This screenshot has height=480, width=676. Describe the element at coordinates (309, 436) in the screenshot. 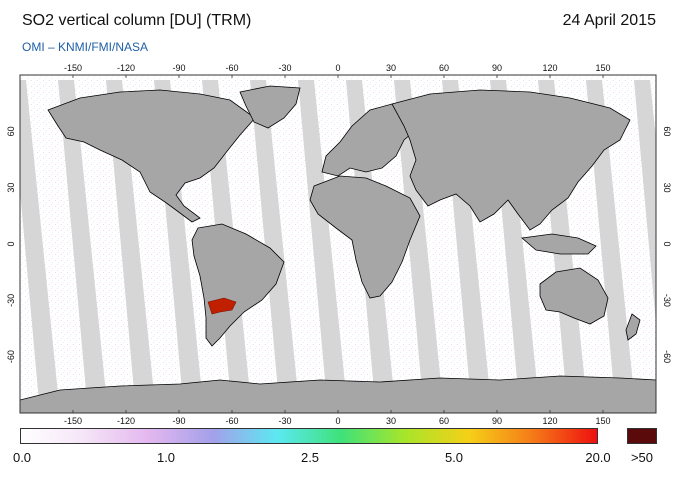

I see `colorbar` at that location.